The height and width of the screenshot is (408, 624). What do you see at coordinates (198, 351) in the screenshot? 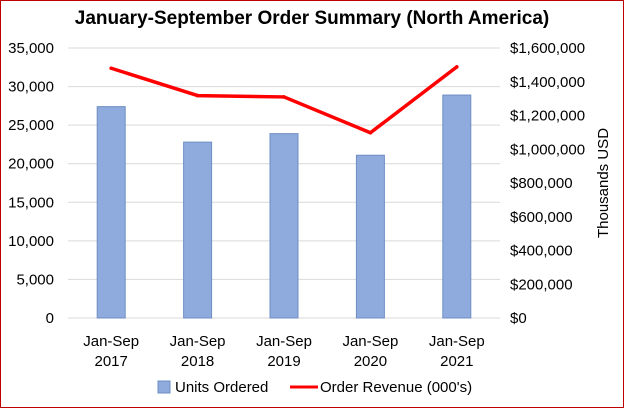
I see `x-tick-label: Jan-Sep 2018` at bounding box center [198, 351].